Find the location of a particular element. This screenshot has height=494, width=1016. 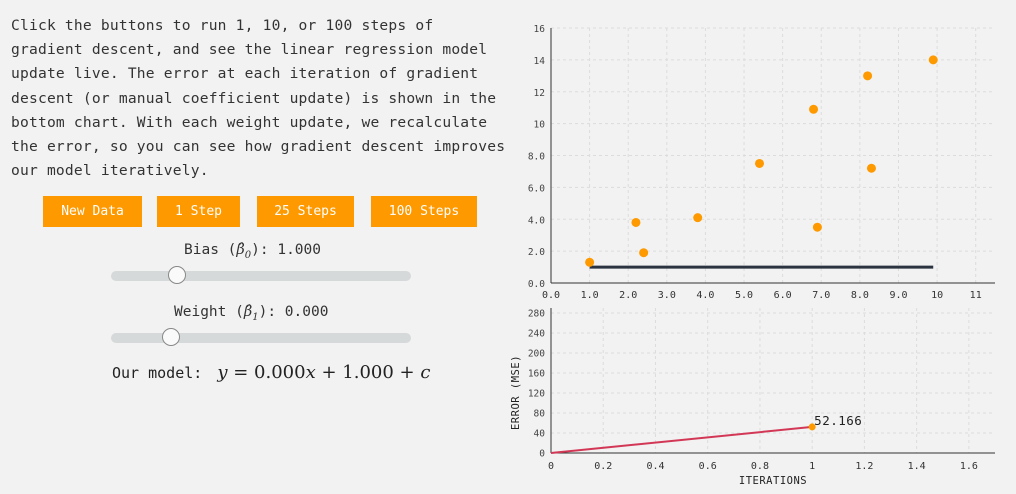

bias-slider-handle is located at coordinates (177, 275).